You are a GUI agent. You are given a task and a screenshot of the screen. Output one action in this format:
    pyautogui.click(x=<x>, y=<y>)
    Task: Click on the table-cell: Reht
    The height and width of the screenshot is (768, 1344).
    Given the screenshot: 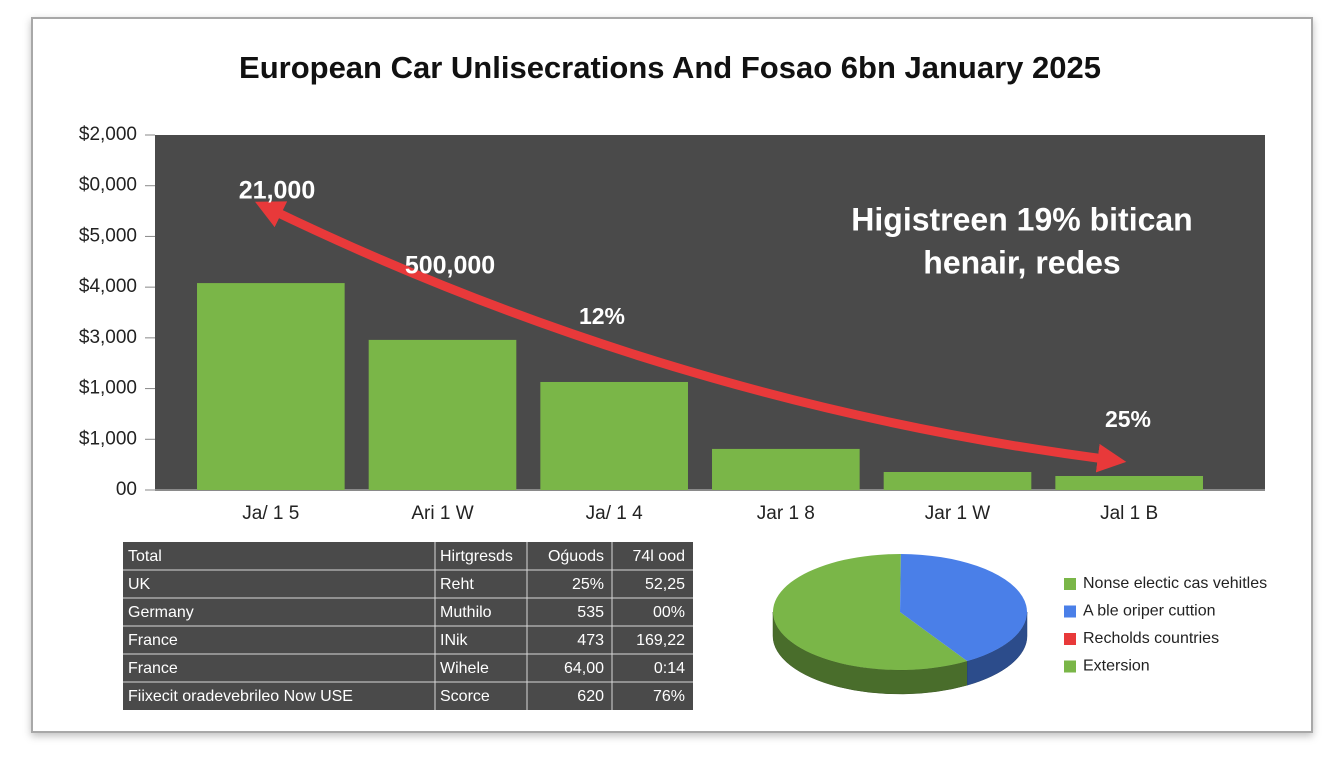 What is the action you would take?
    pyautogui.click(x=457, y=584)
    